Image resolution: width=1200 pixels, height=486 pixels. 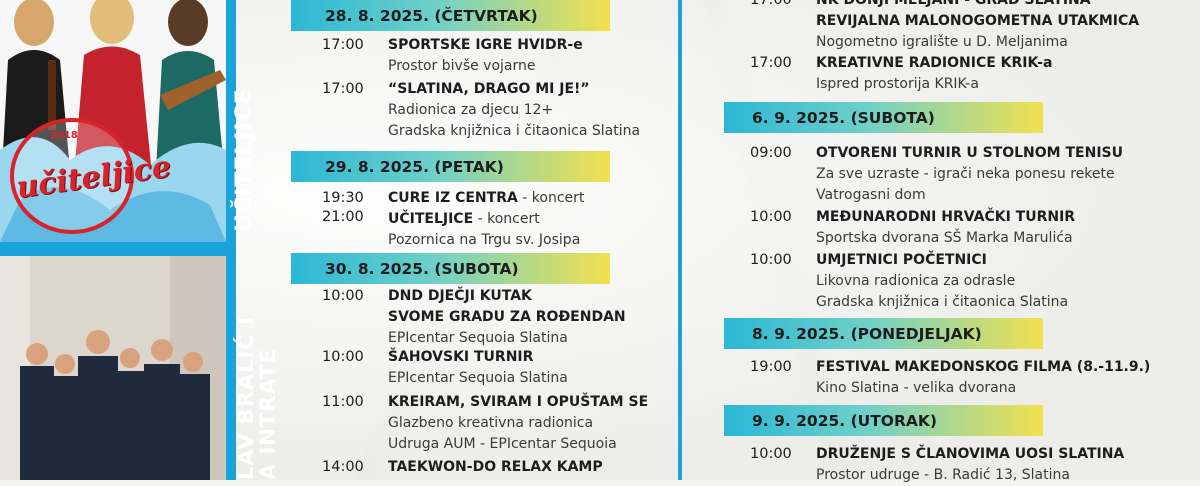 I want to click on date-header: 6. 9. 2025. (SUBOTA), so click(x=883, y=117).